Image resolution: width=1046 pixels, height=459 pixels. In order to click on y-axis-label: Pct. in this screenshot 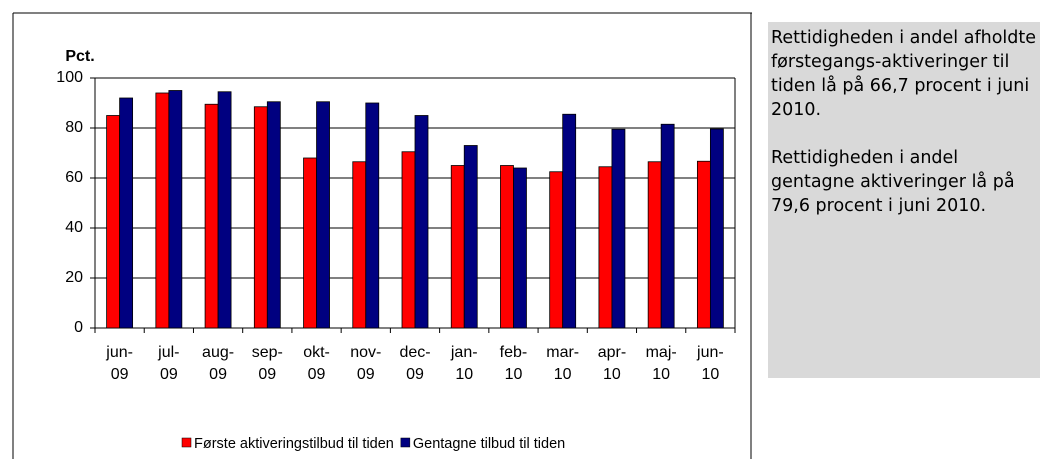, I will do `click(79, 56)`.